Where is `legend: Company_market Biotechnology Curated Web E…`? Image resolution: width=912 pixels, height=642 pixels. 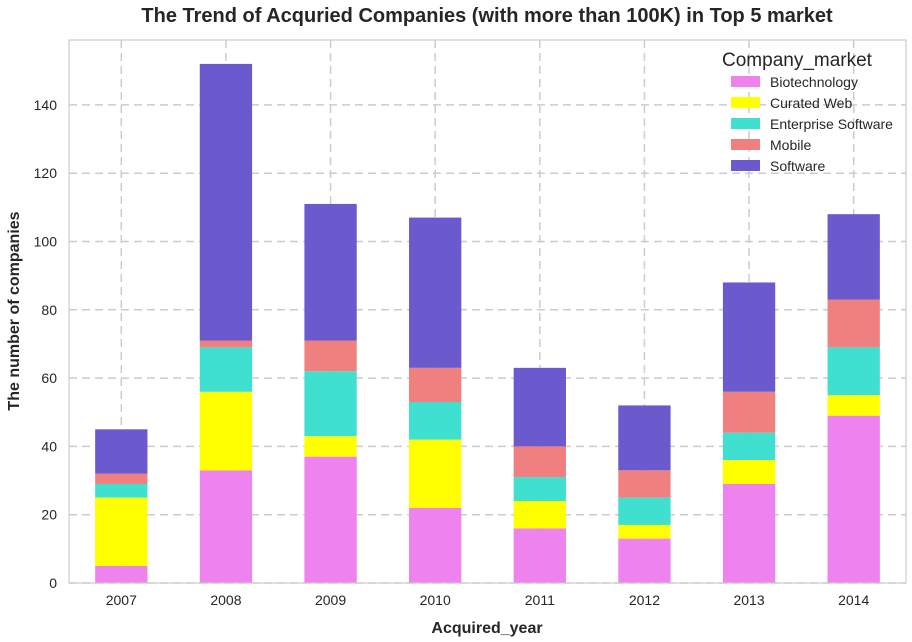 legend: Company_market Biotechnology Curated Web E… is located at coordinates (807, 112).